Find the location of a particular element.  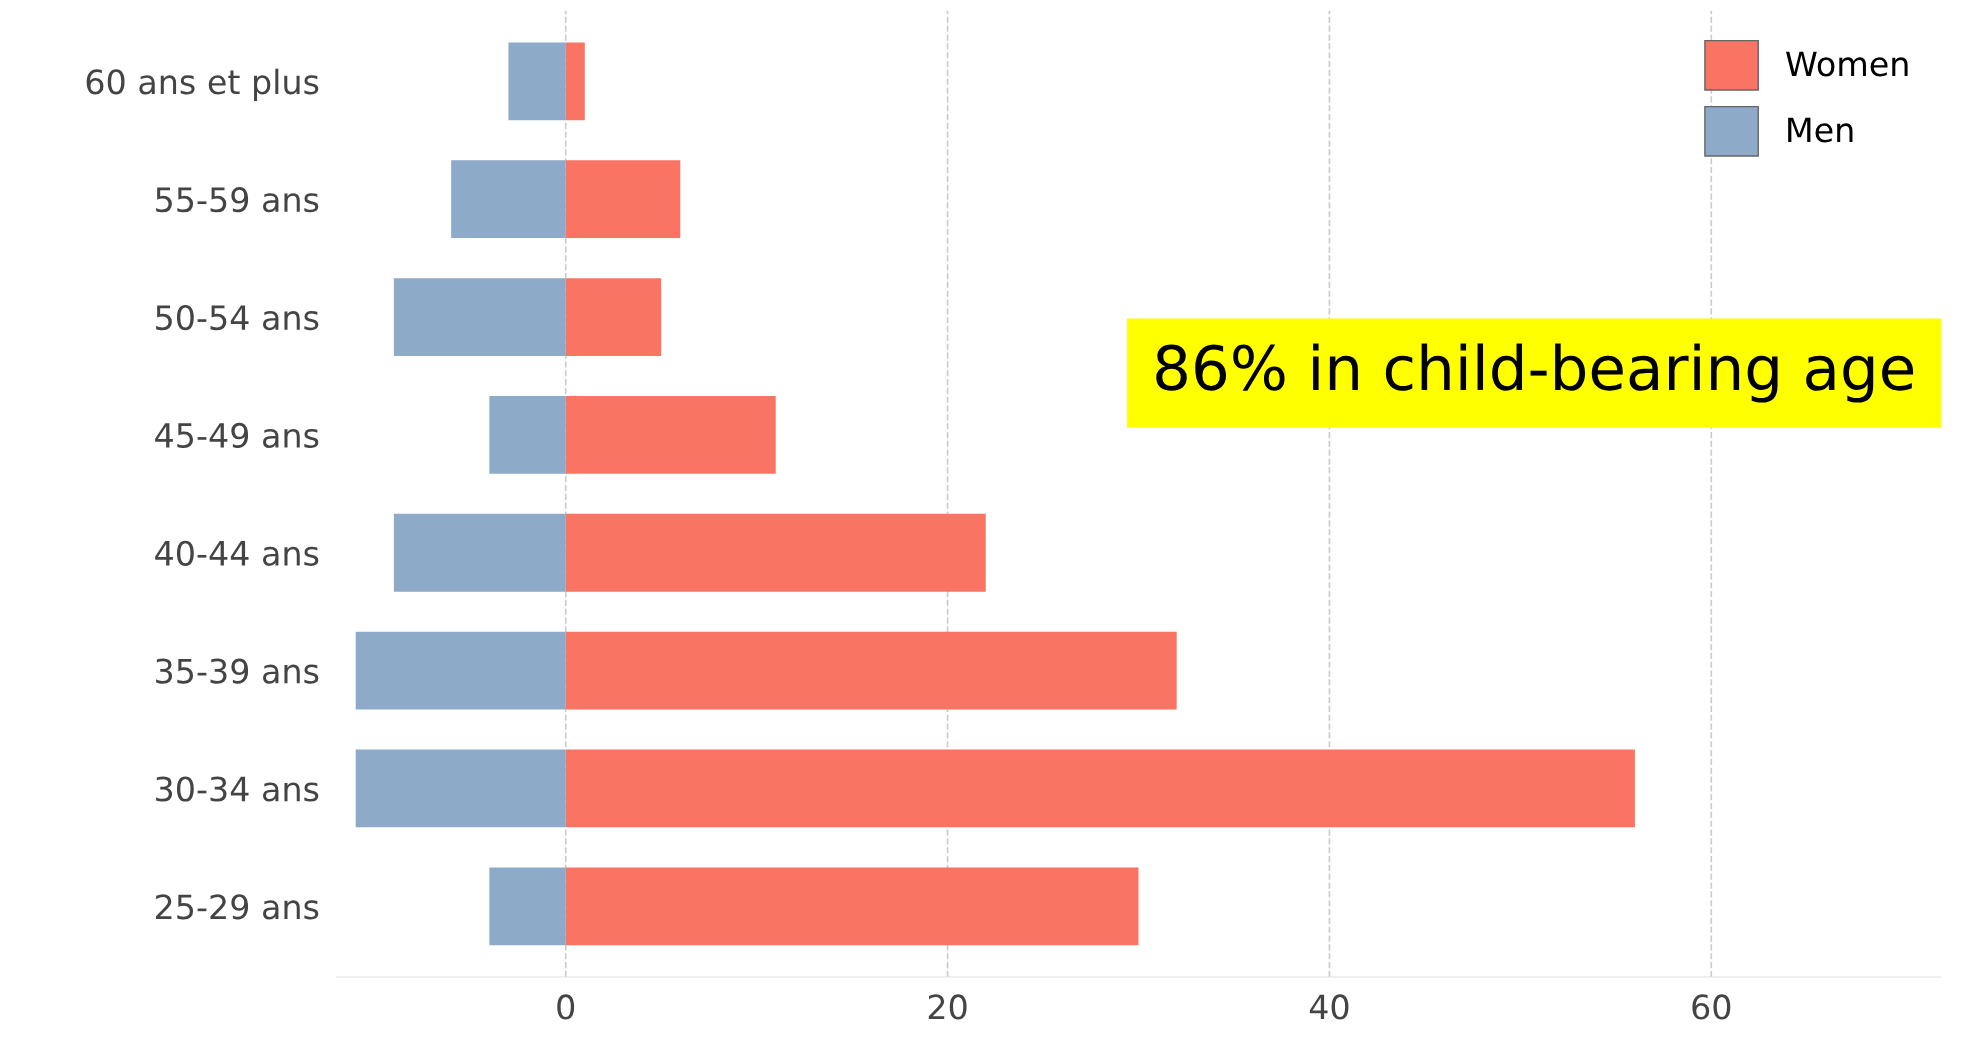

y-tick-label: 25-29 ans is located at coordinates (237, 907).